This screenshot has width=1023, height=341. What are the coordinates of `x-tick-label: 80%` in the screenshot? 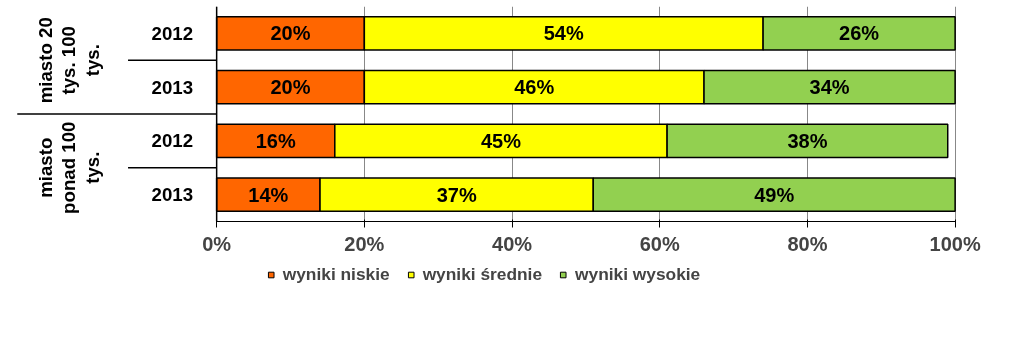 It's located at (807, 243).